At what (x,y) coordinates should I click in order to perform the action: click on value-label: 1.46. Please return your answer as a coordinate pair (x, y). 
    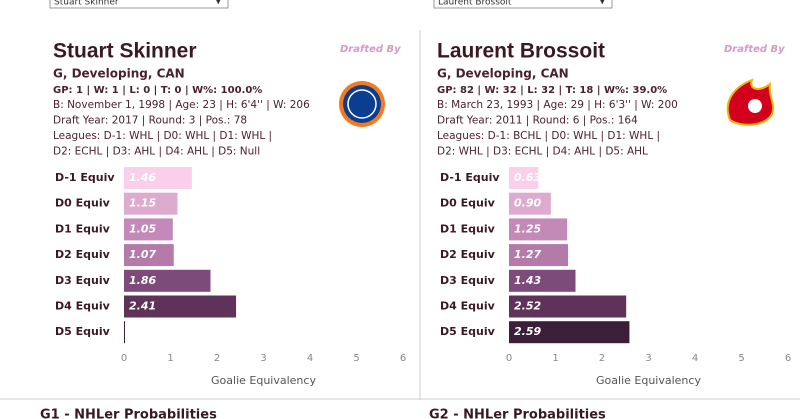
    Looking at the image, I should click on (142, 177).